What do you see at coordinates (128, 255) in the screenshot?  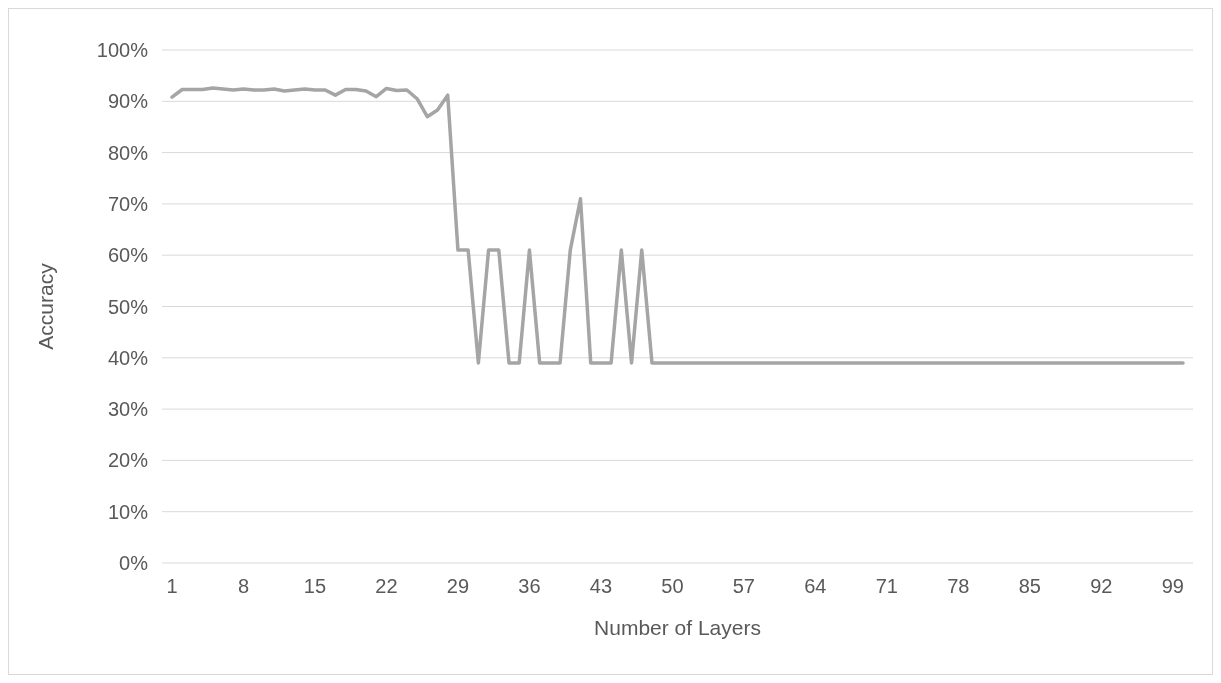 I see `y-tick-label: 60%` at bounding box center [128, 255].